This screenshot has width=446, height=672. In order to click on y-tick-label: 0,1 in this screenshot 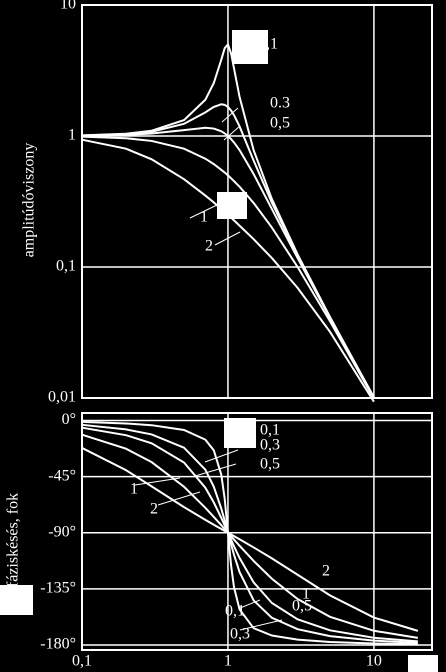, I will do `click(66, 266)`.